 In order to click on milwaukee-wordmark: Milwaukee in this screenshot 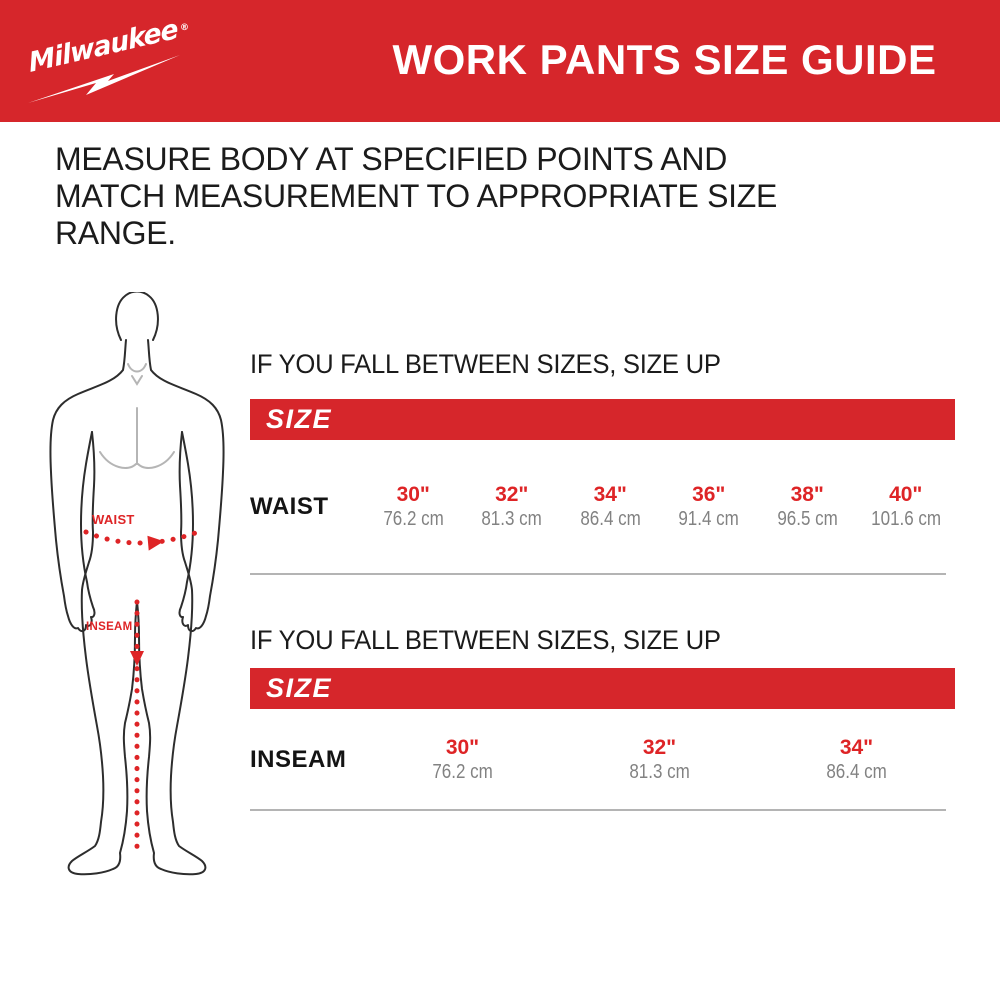, I will do `click(103, 46)`.